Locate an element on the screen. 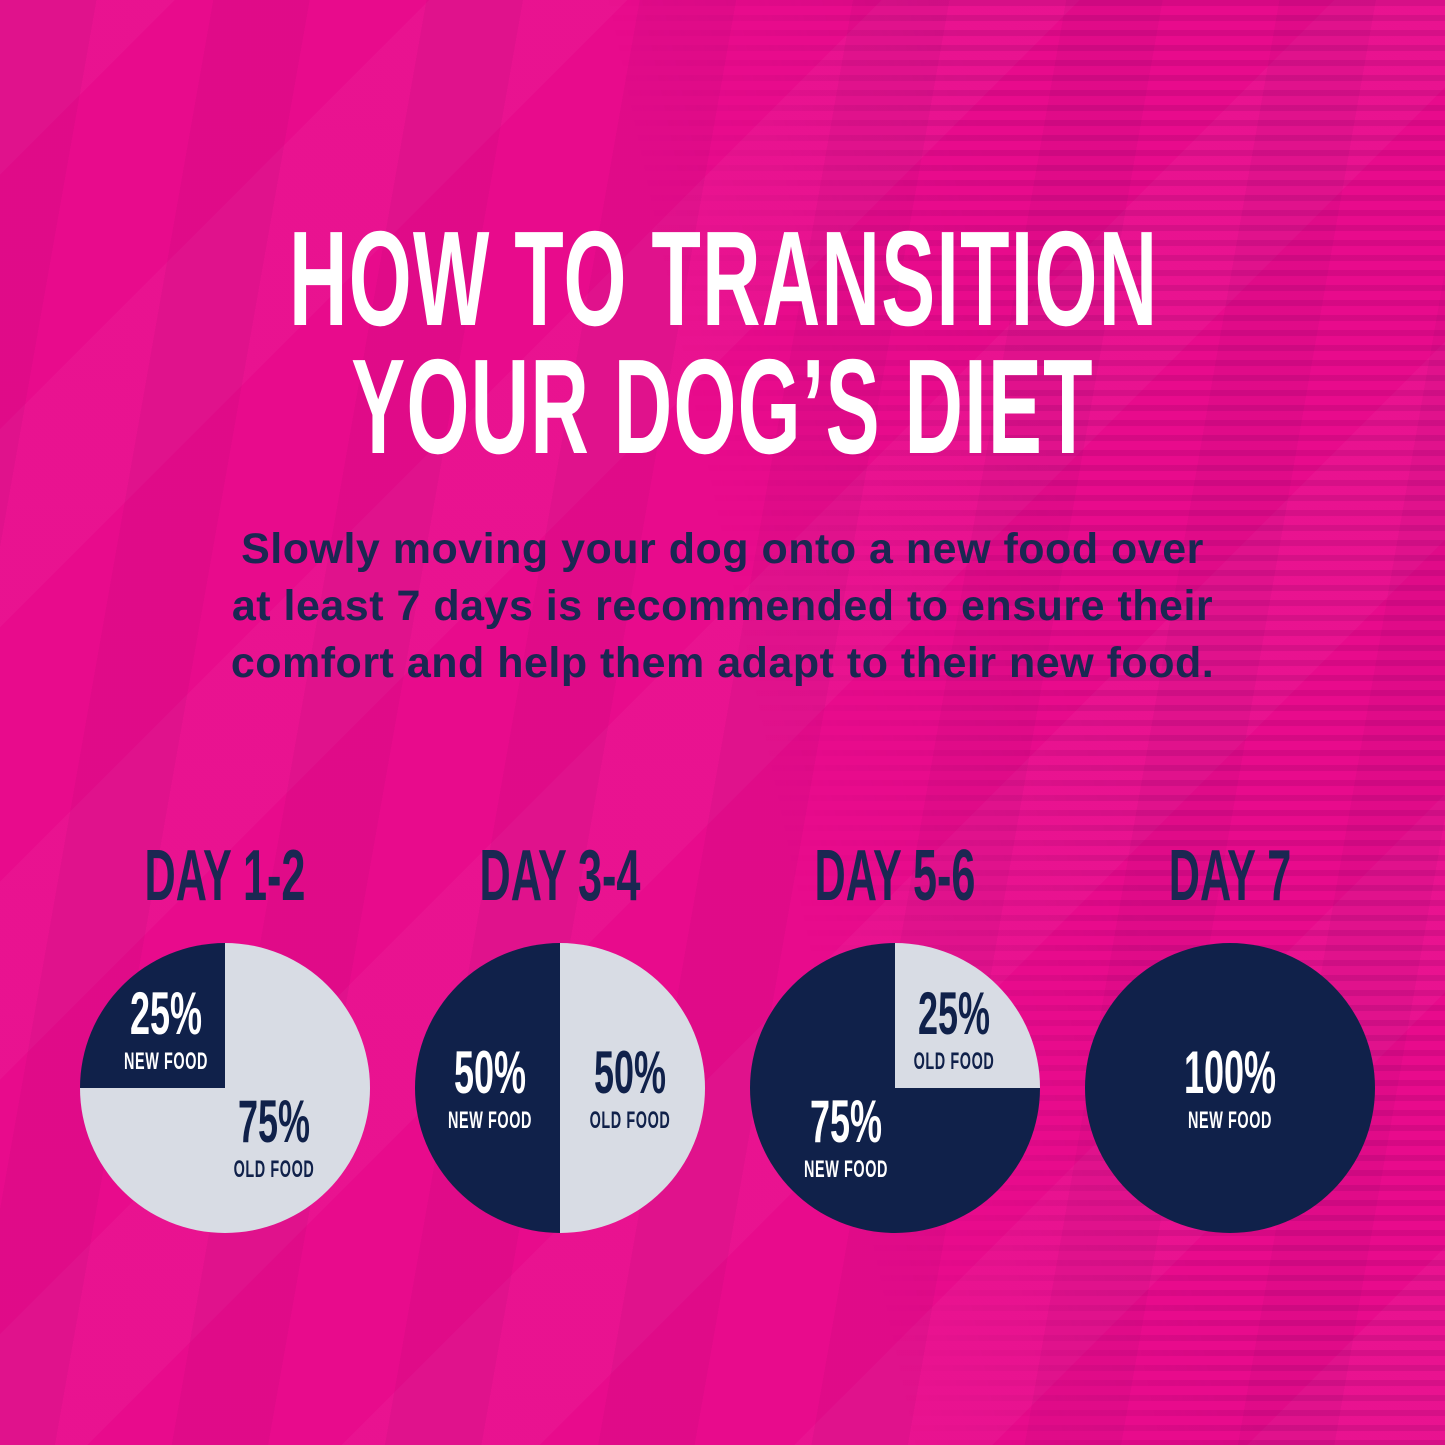  day-column: DAY 1-2 25% NEW FOOD 75% OLD FOOD is located at coordinates (225, 1036).